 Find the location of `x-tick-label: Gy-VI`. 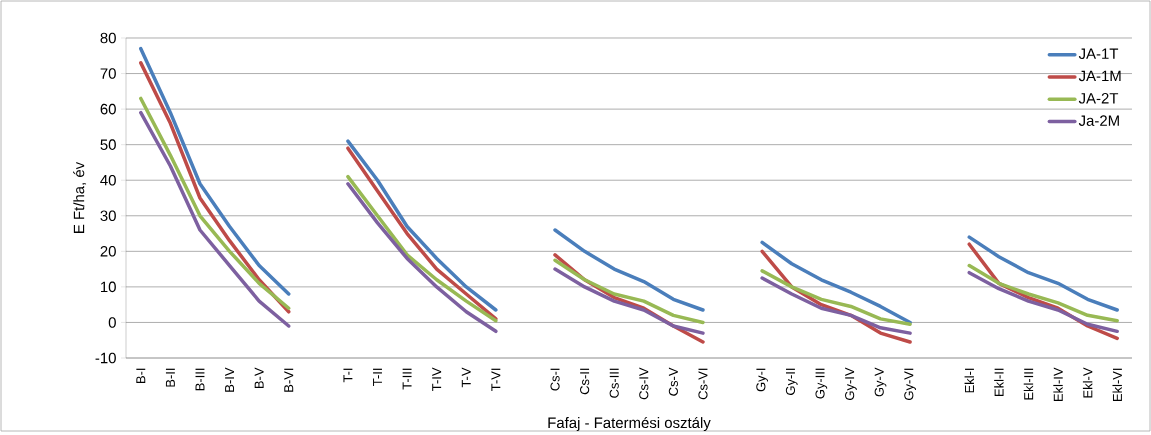

x-tick-label: Gy-VI is located at coordinates (910, 384).